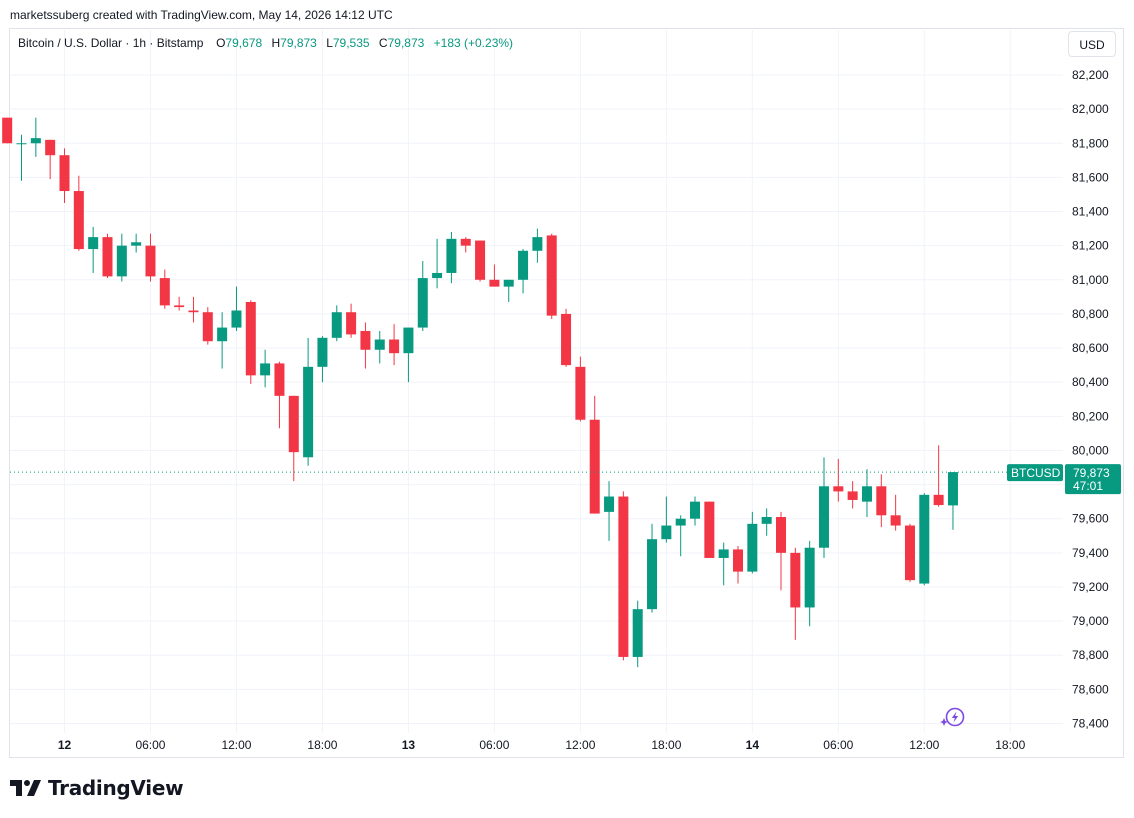  What do you see at coordinates (221, 43) in the screenshot?
I see `open-label: O` at bounding box center [221, 43].